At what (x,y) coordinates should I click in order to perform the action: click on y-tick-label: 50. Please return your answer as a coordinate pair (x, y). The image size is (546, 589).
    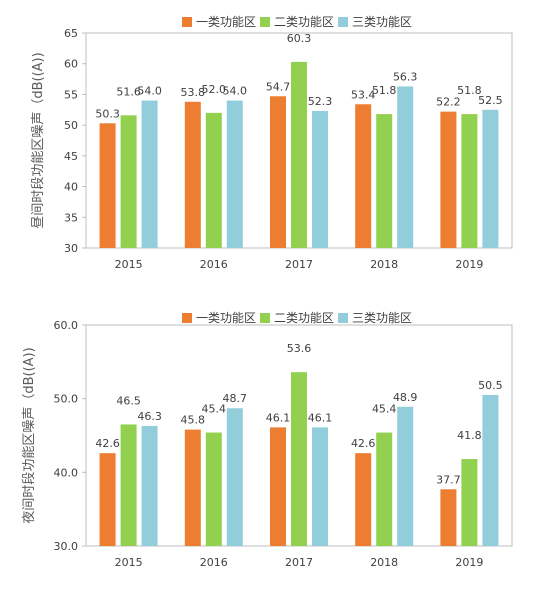
    Looking at the image, I should click on (71, 125).